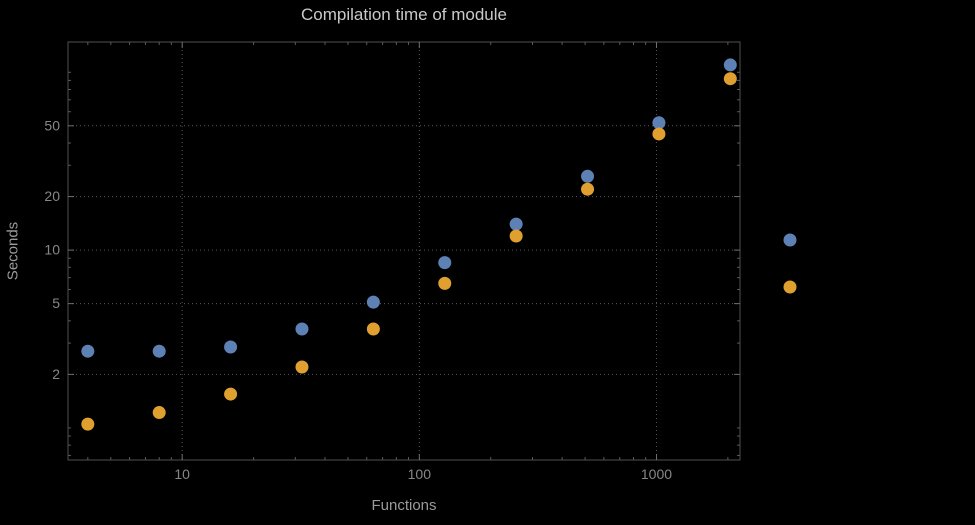 The image size is (975, 525). What do you see at coordinates (656, 474) in the screenshot?
I see `x-tick-label: 1000` at bounding box center [656, 474].